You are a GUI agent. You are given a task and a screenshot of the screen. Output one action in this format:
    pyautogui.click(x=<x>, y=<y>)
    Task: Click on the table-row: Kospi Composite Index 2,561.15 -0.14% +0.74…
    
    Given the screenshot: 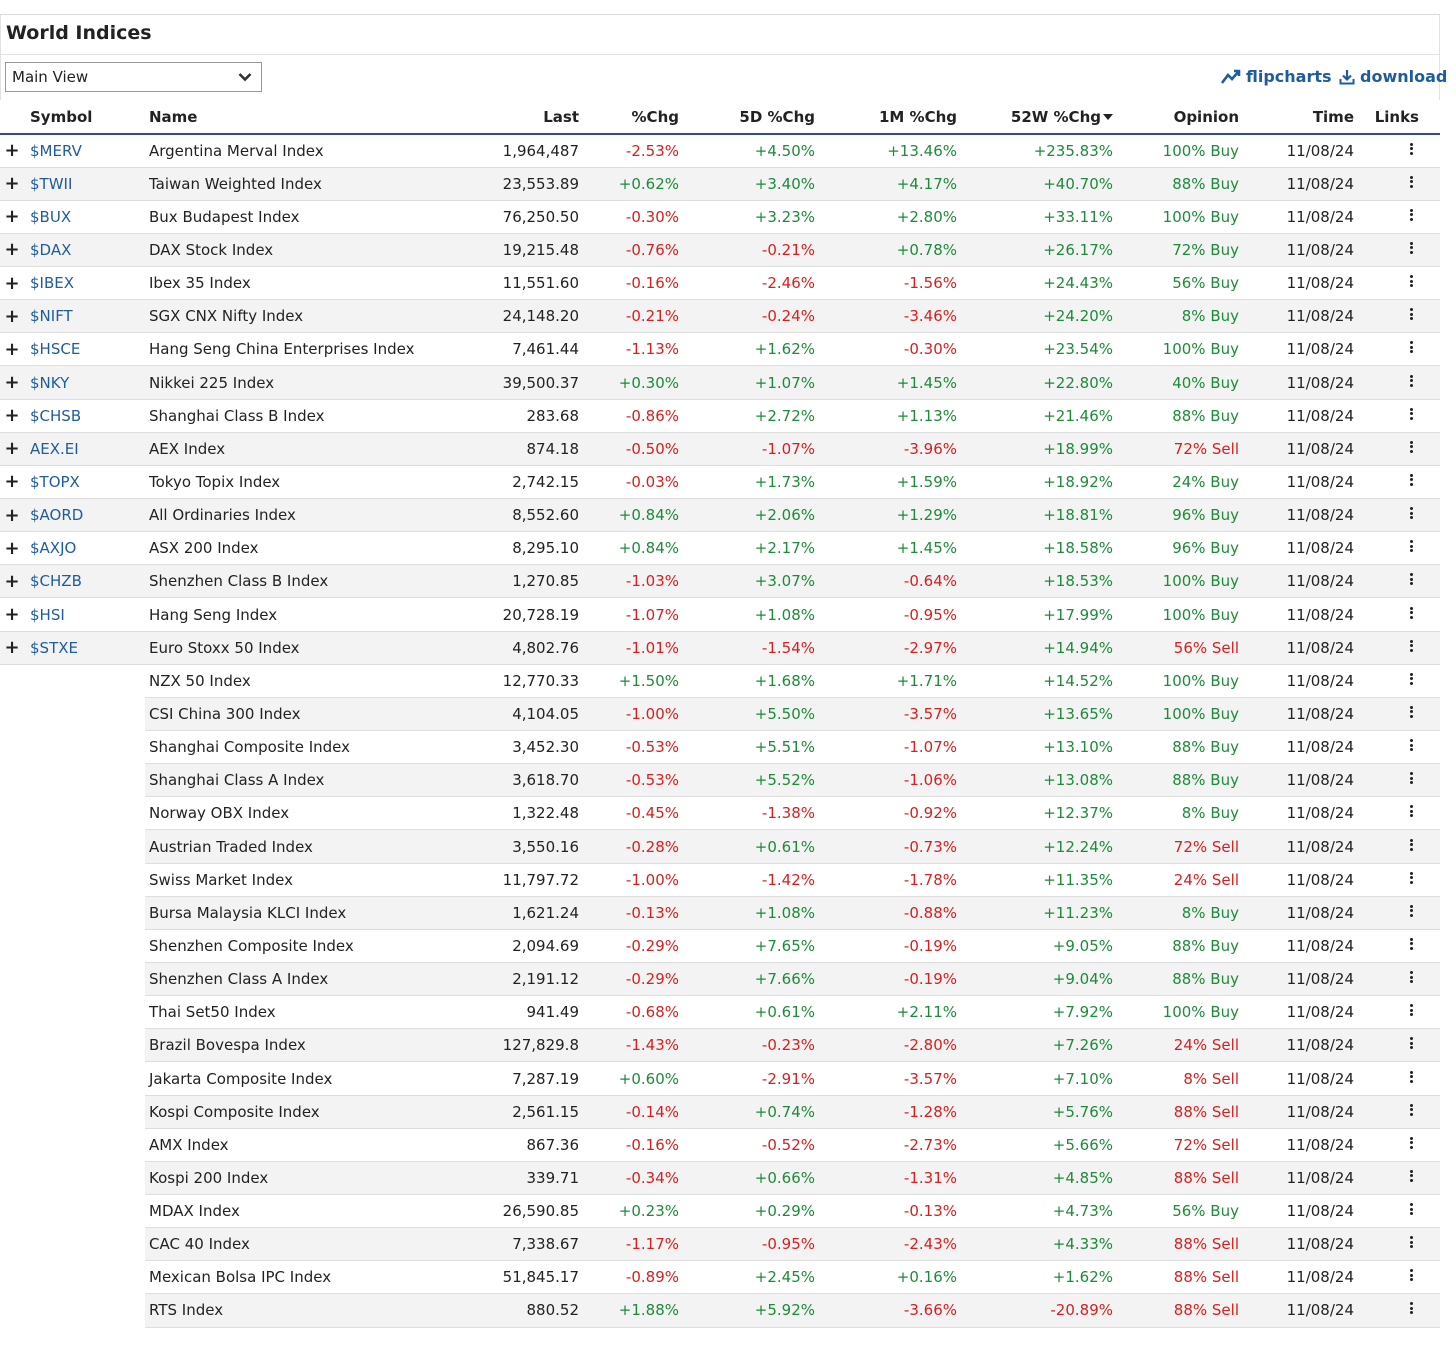 What is the action you would take?
    pyautogui.click(x=720, y=1112)
    